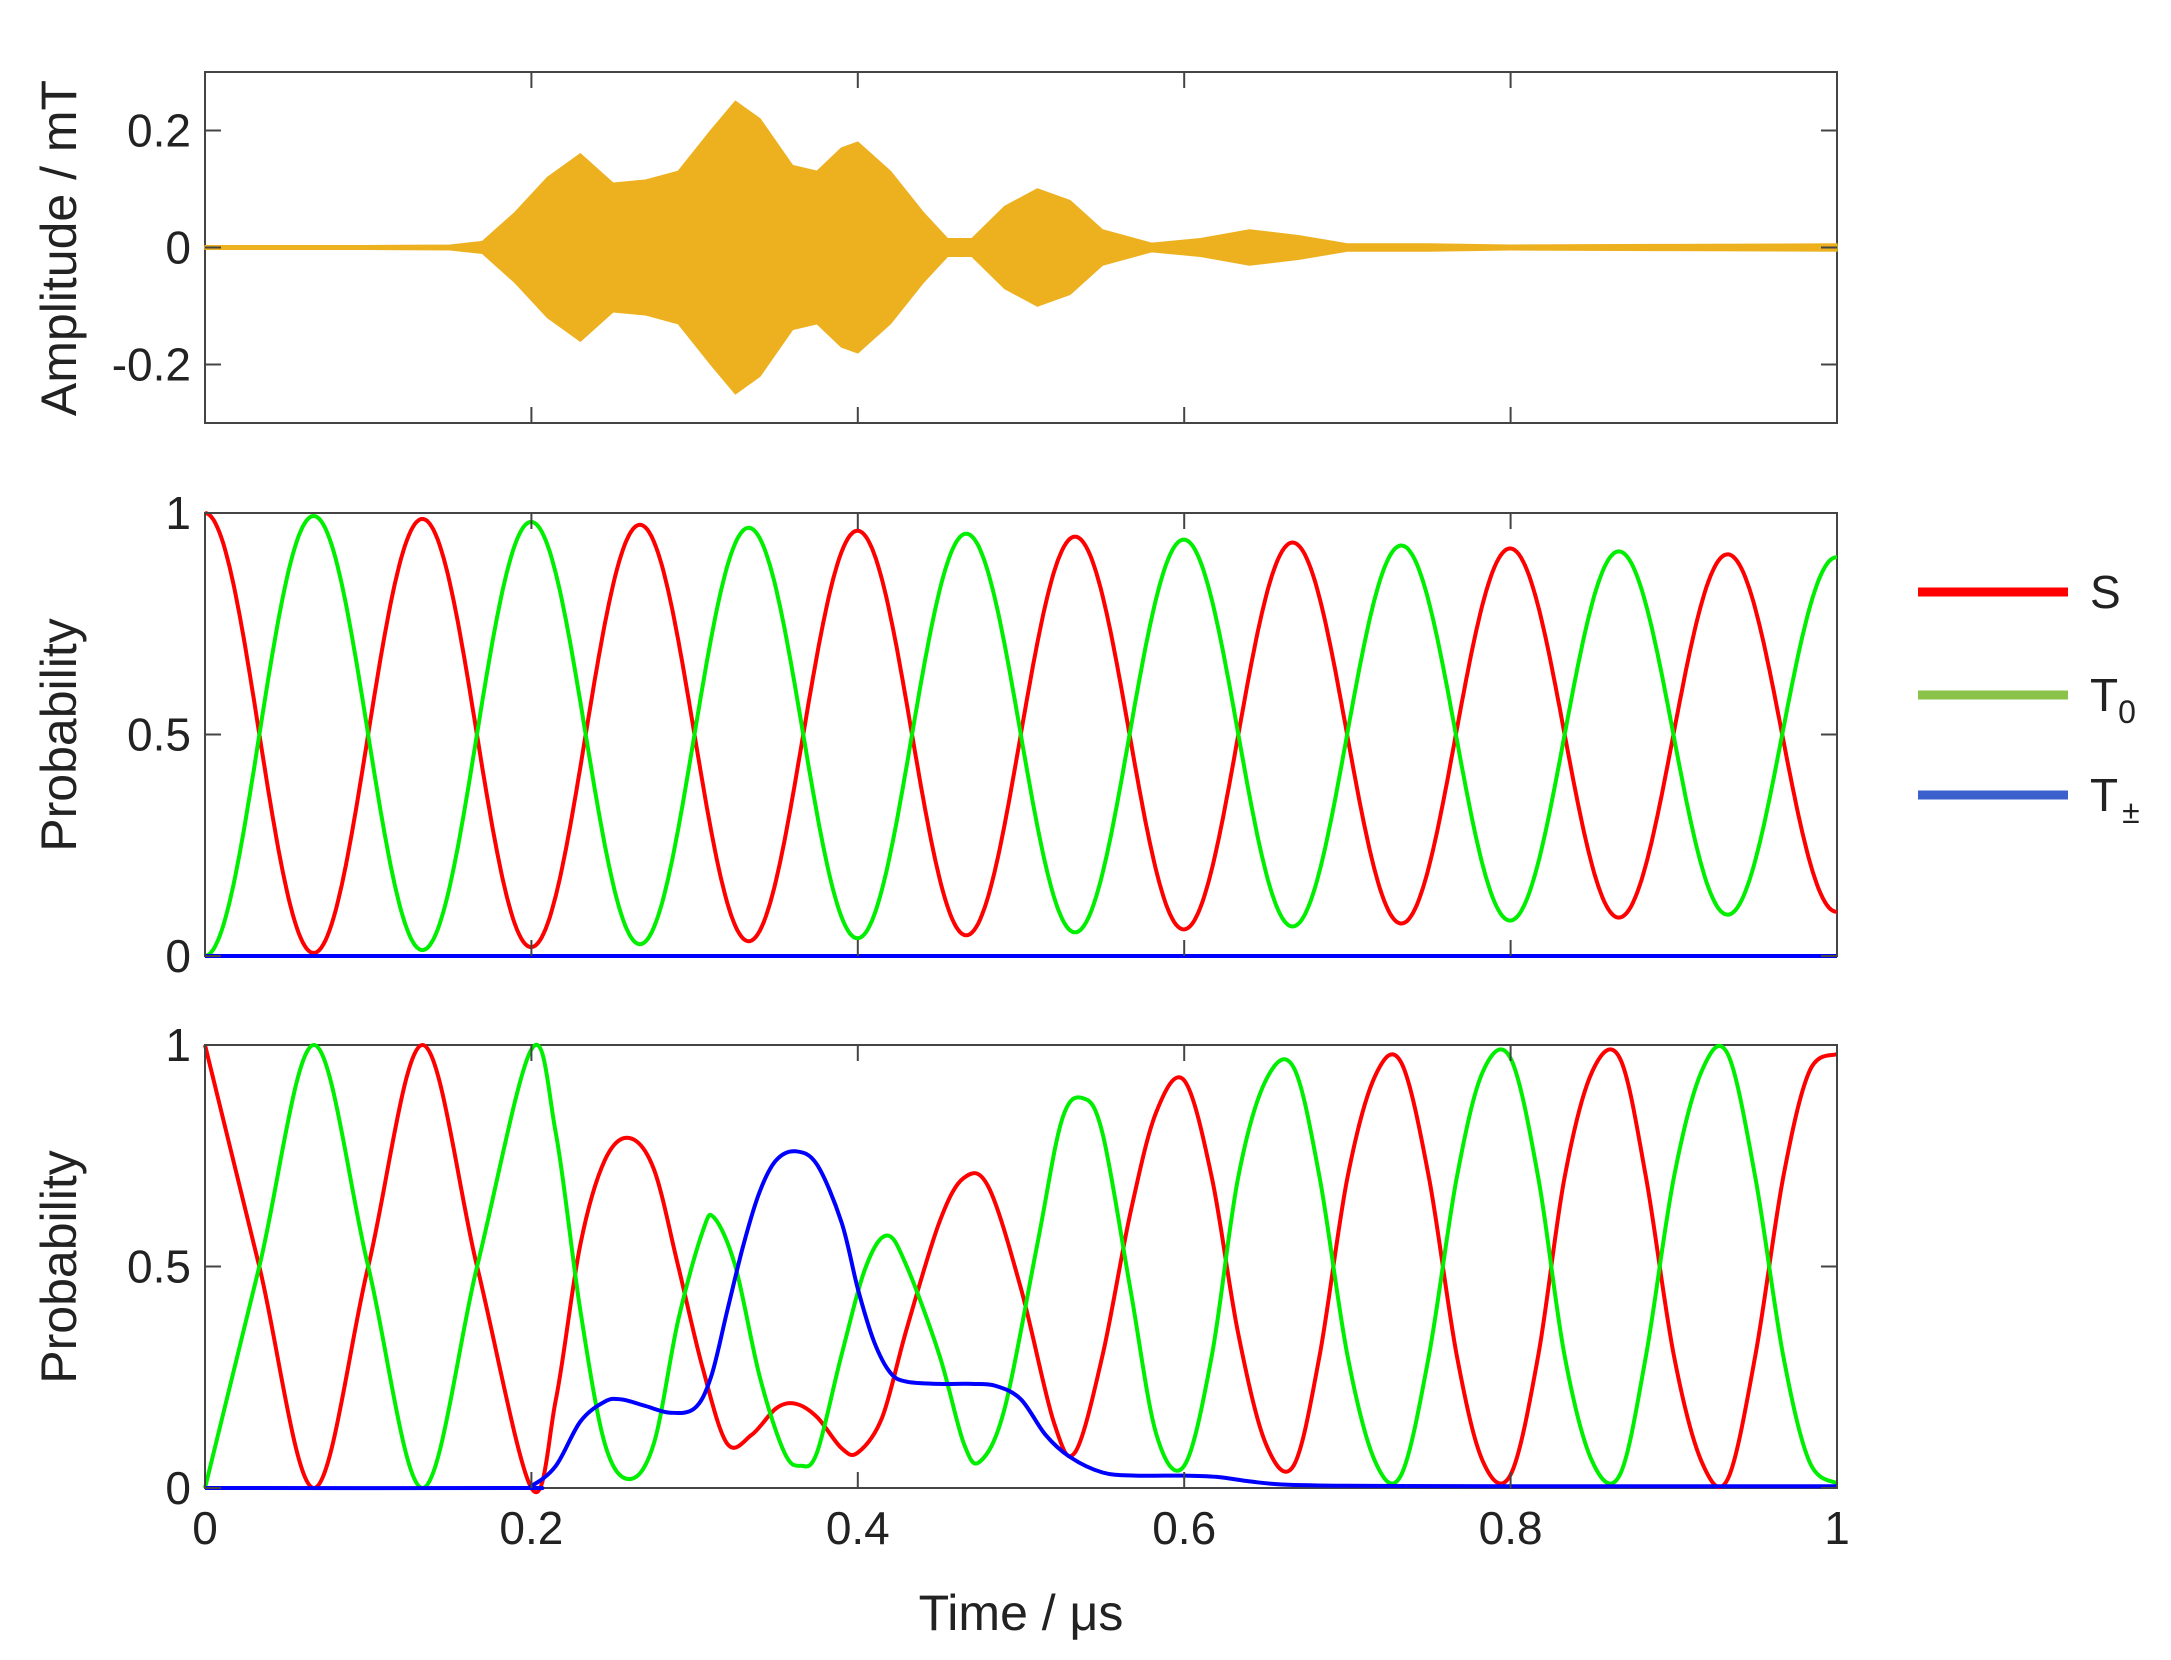 The height and width of the screenshot is (1660, 2171). Describe the element at coordinates (531, 1528) in the screenshot. I see `x-tick-label: 0.2` at that location.